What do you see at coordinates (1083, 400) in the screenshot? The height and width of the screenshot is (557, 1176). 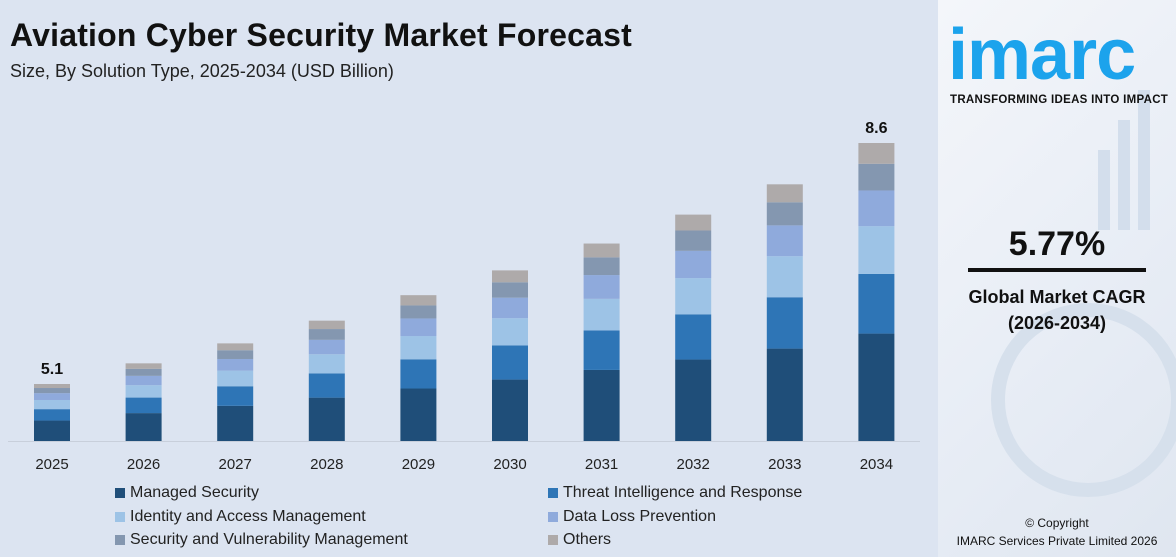 I see `decor-circle` at bounding box center [1083, 400].